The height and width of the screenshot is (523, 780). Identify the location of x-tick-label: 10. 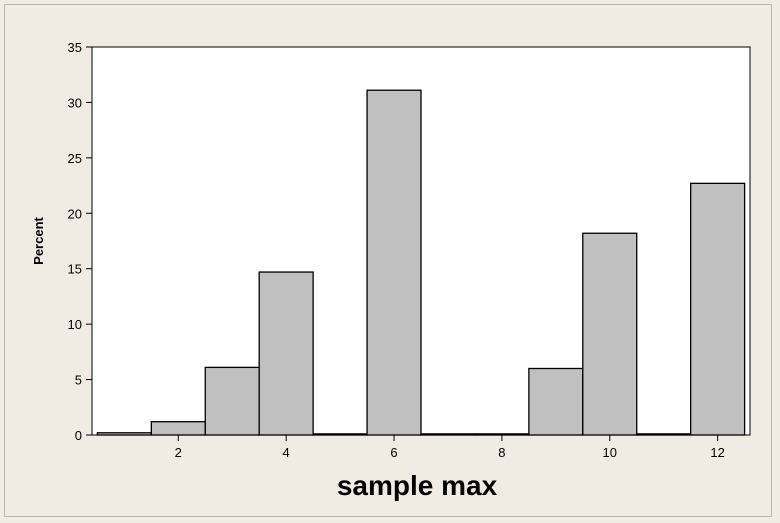
(610, 452).